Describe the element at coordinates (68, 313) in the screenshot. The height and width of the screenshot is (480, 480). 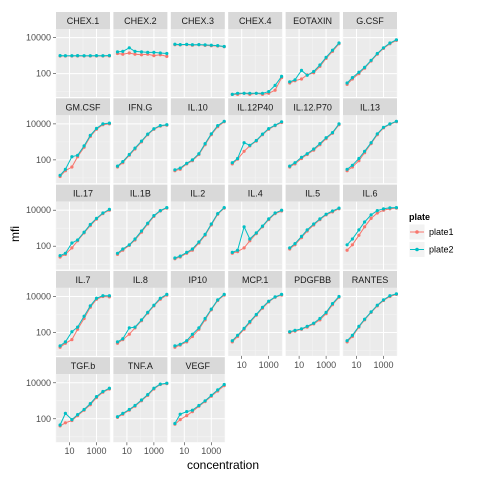
I see `facet-panel: IL.7 100 10000` at that location.